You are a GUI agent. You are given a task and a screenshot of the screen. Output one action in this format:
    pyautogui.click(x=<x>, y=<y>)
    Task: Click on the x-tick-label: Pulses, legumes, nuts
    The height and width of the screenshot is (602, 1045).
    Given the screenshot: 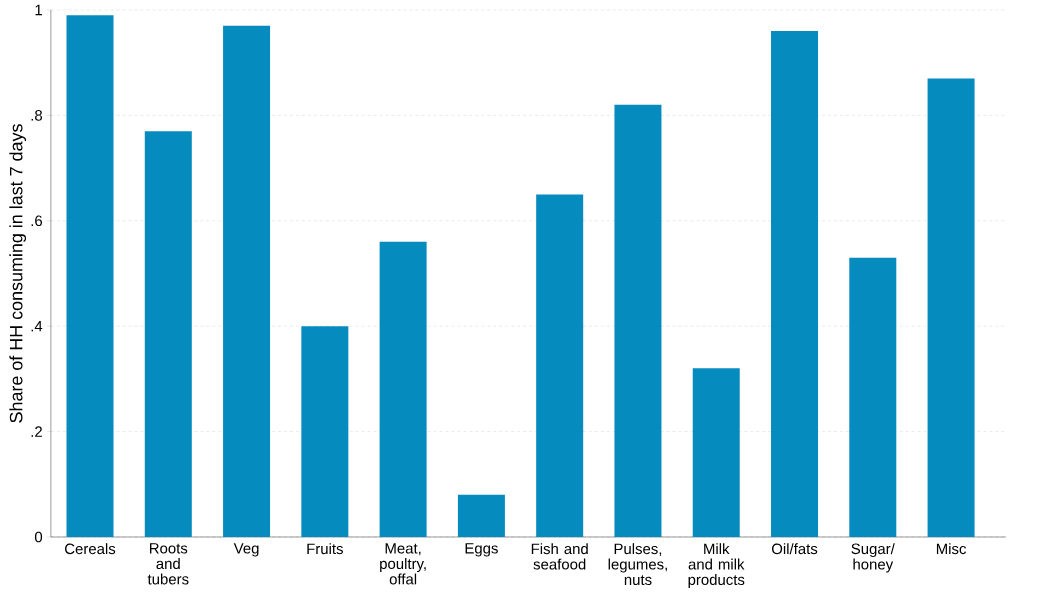 What is the action you would take?
    pyautogui.click(x=637, y=564)
    